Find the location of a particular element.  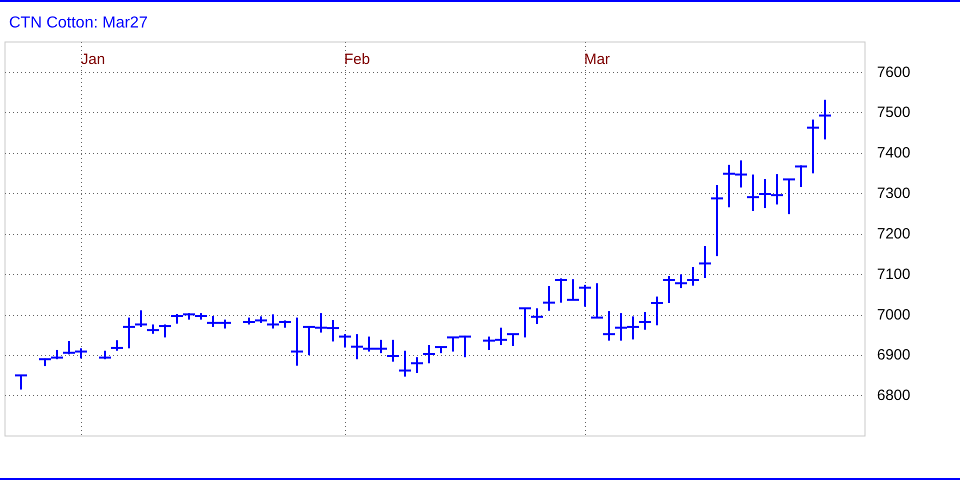

y-tick-label: 6800 is located at coordinates (893, 395).